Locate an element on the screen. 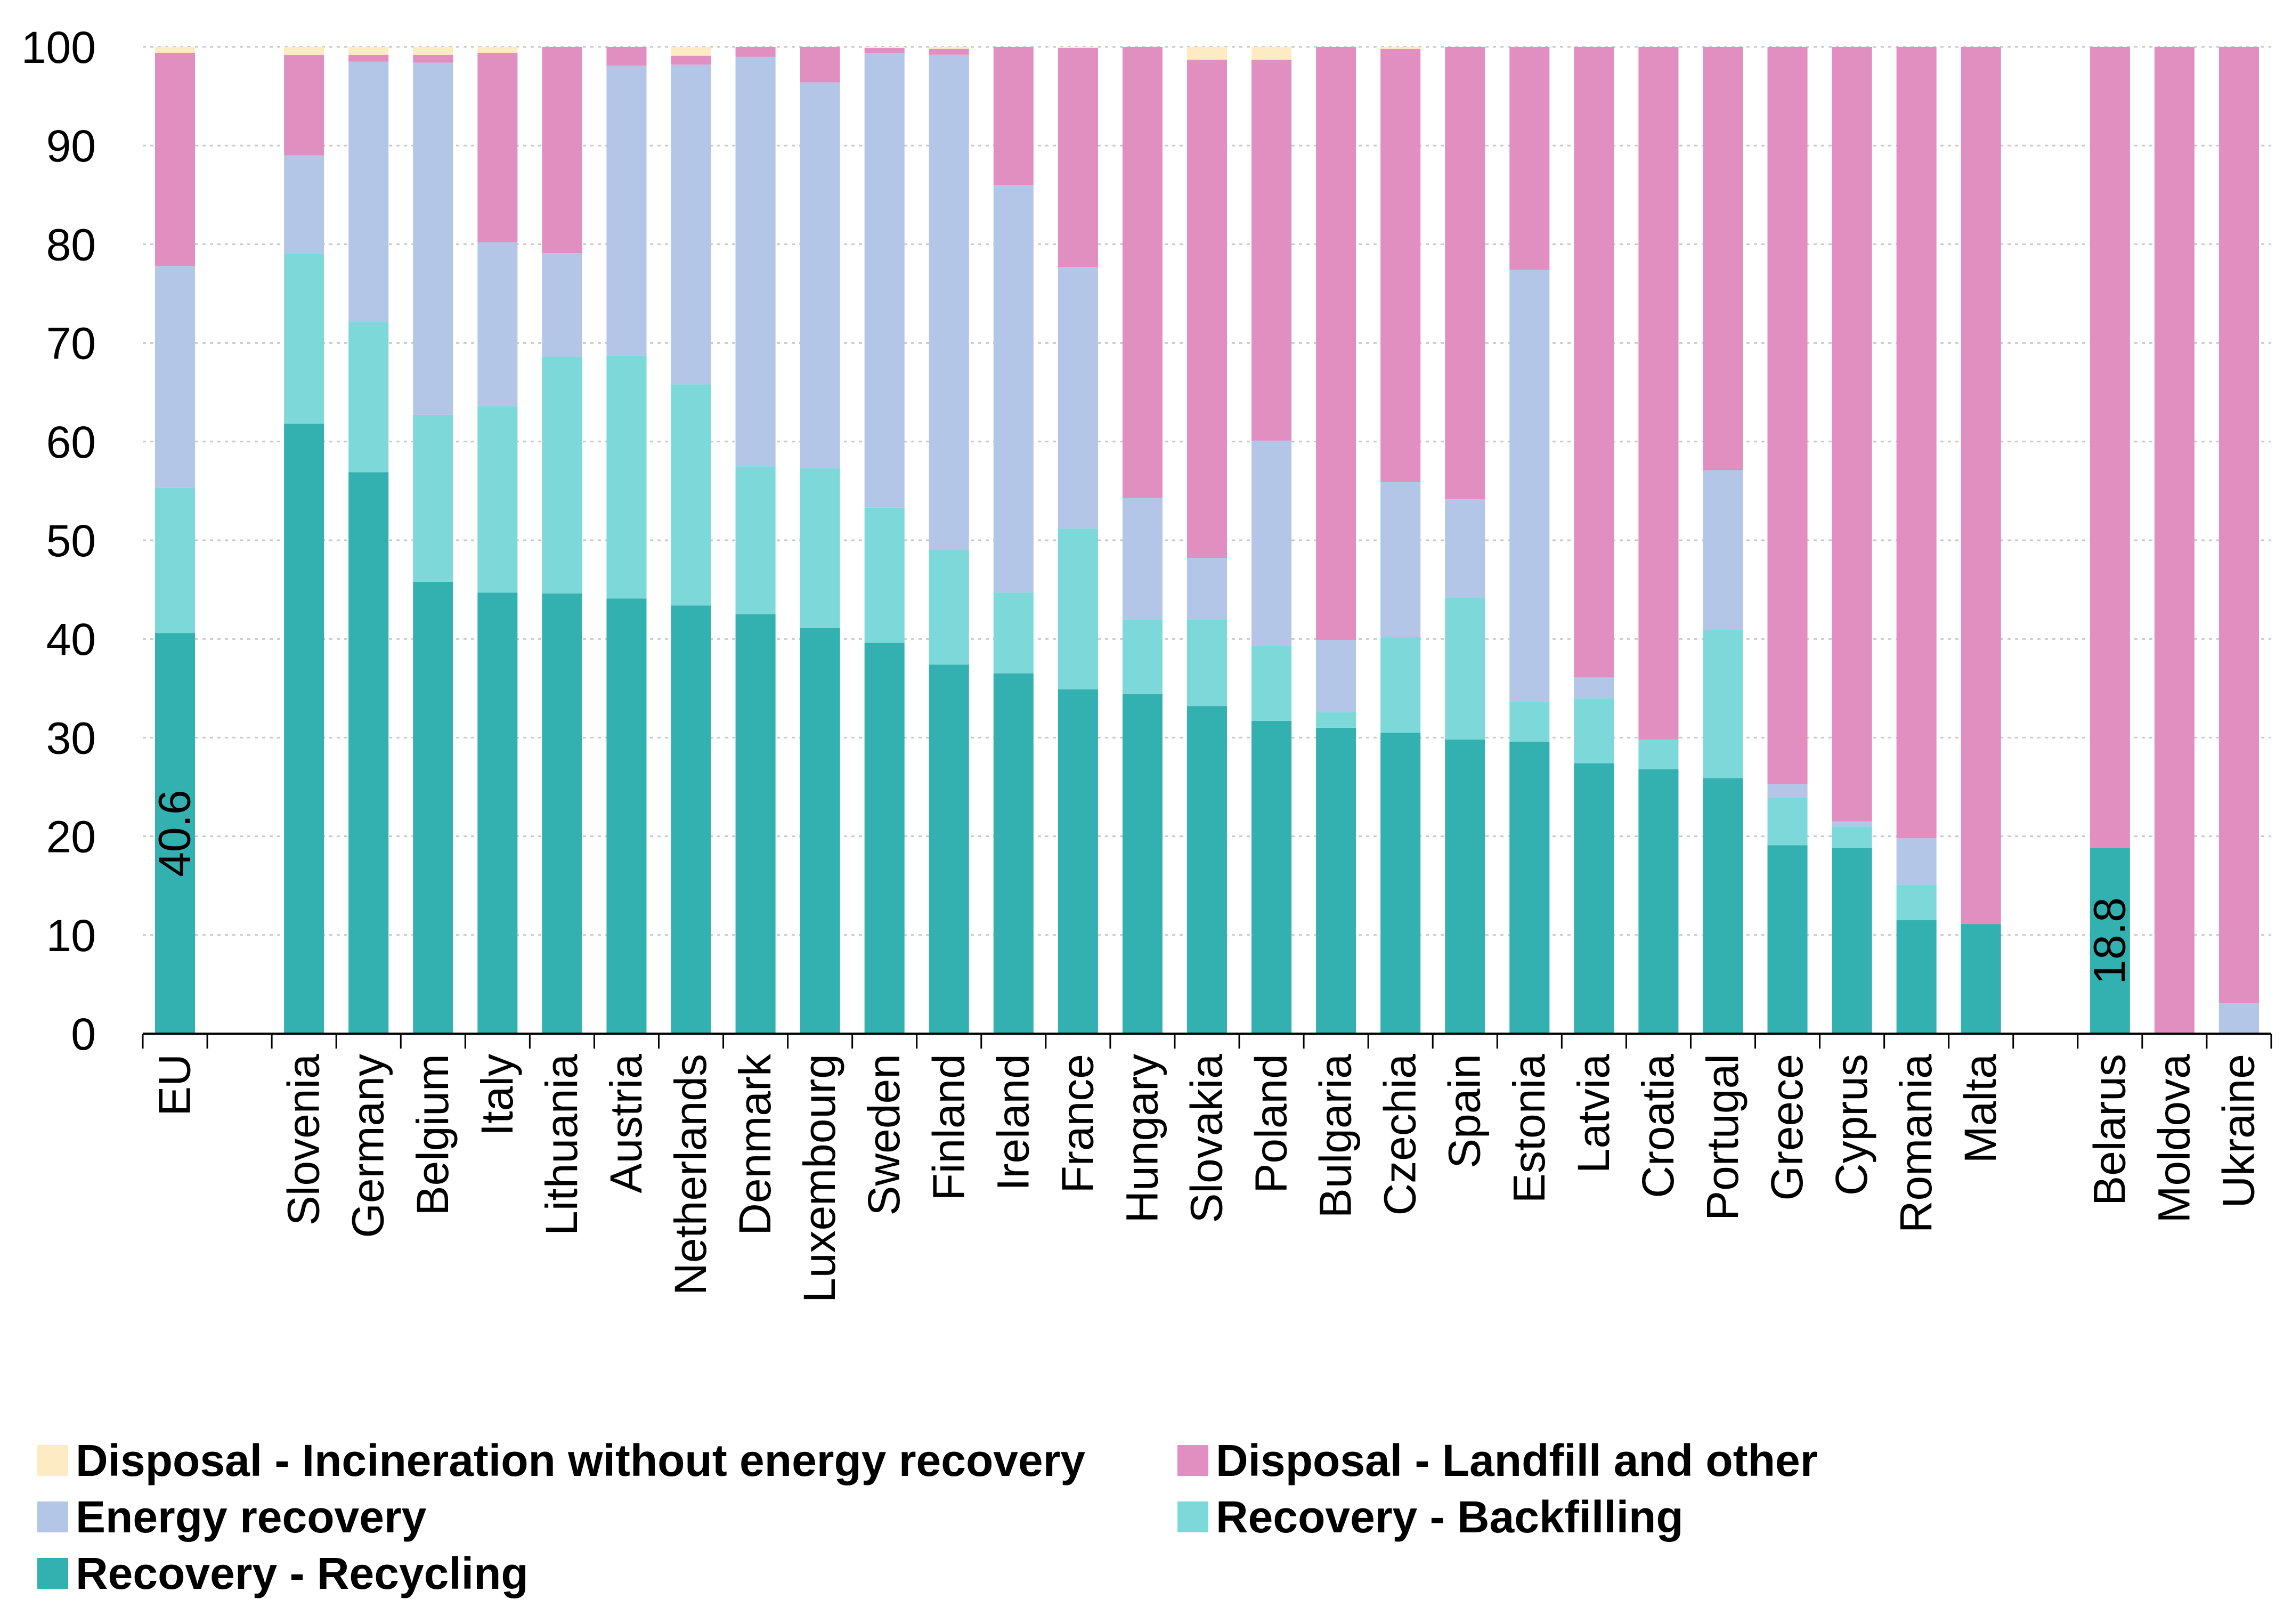 This screenshot has height=1624, width=2284. bar-segment-belgium-recovery-backfilling is located at coordinates (433, 498).